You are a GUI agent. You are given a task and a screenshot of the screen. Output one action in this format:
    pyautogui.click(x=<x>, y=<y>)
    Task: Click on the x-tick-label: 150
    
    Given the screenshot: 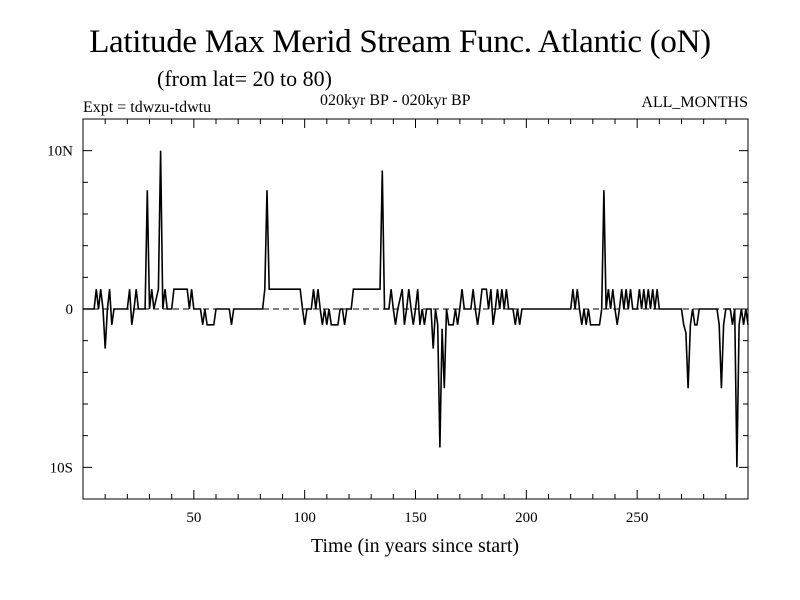 What is the action you would take?
    pyautogui.click(x=415, y=518)
    